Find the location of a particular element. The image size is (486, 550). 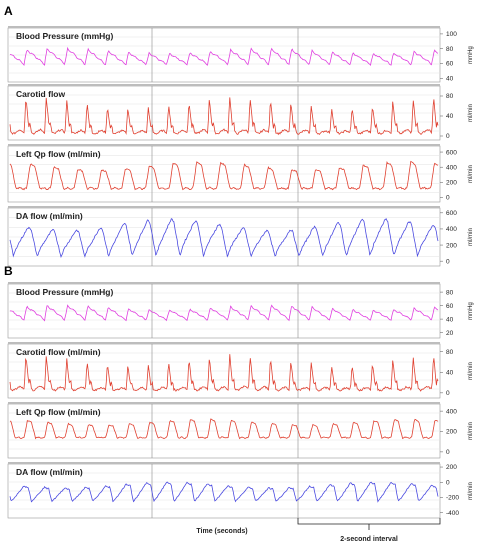

channel-3: 0 200 400 600 ml/min Left Qp flow (ml/min) is located at coordinates (240, 173).